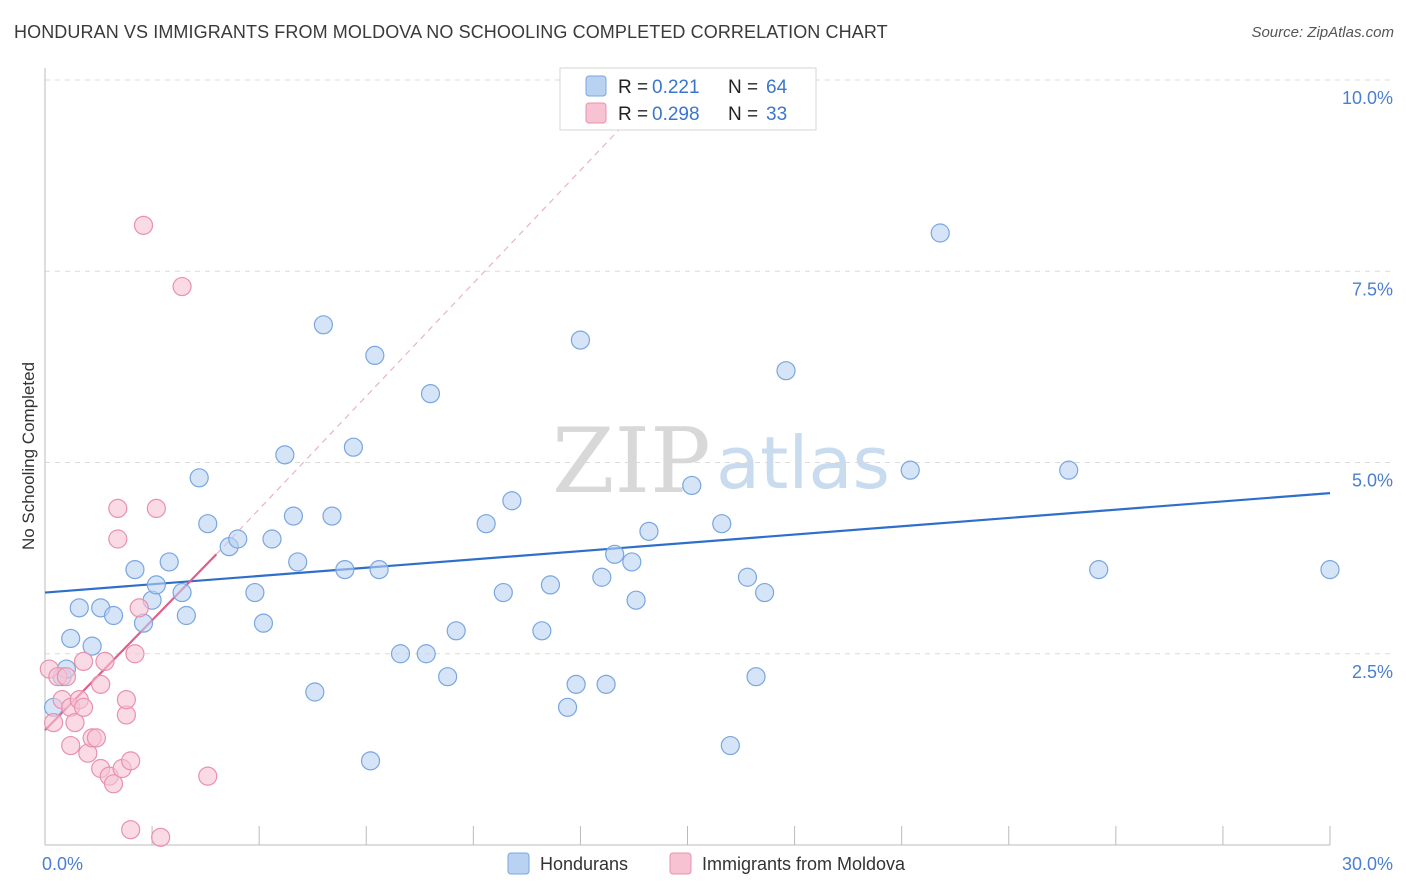  What do you see at coordinates (676, 87) in the screenshot?
I see `legend-r-value-1: 0.221` at bounding box center [676, 87].